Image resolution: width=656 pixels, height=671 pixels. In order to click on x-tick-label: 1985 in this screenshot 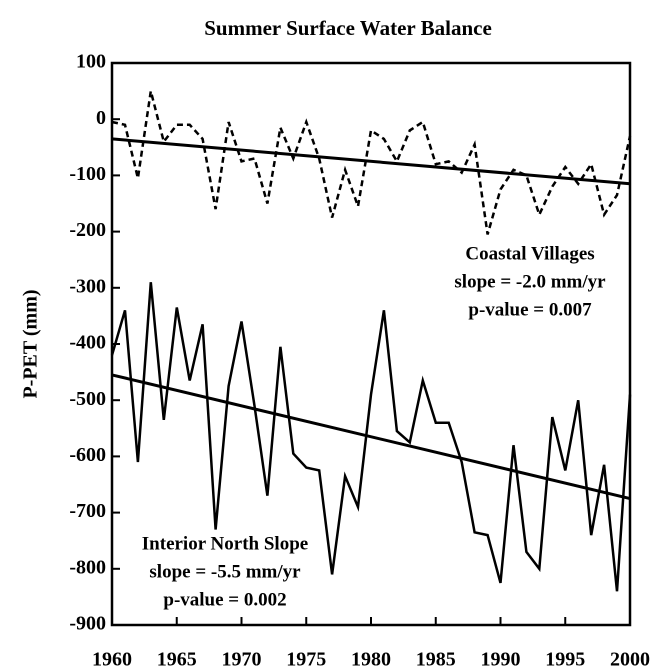, I will do `click(436, 660)`.